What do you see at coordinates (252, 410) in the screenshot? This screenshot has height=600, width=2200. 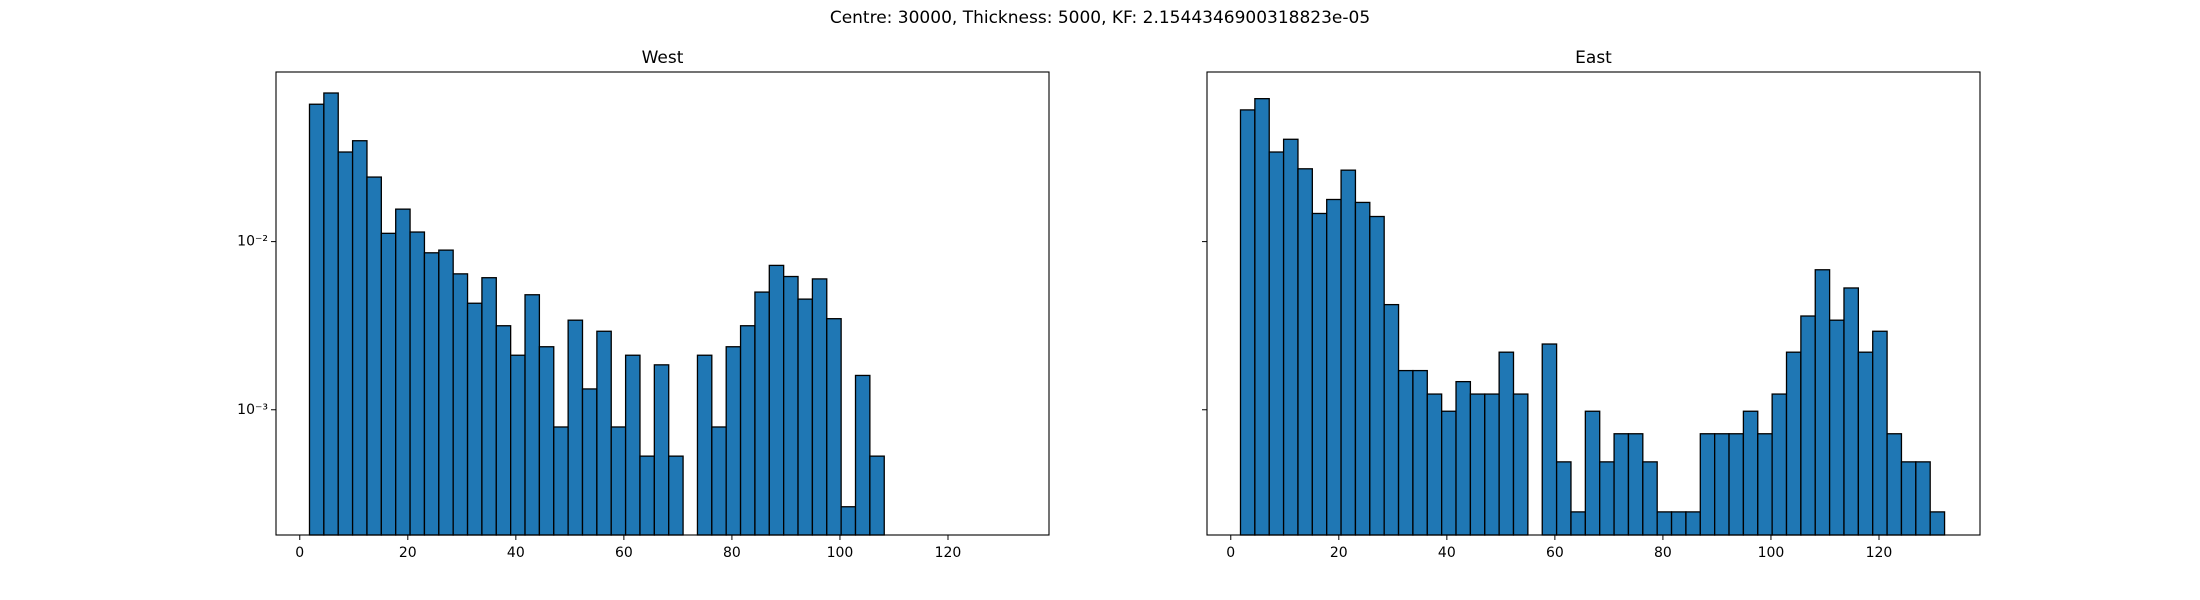 I see `y-tick-label: 10⁻³` at bounding box center [252, 410].